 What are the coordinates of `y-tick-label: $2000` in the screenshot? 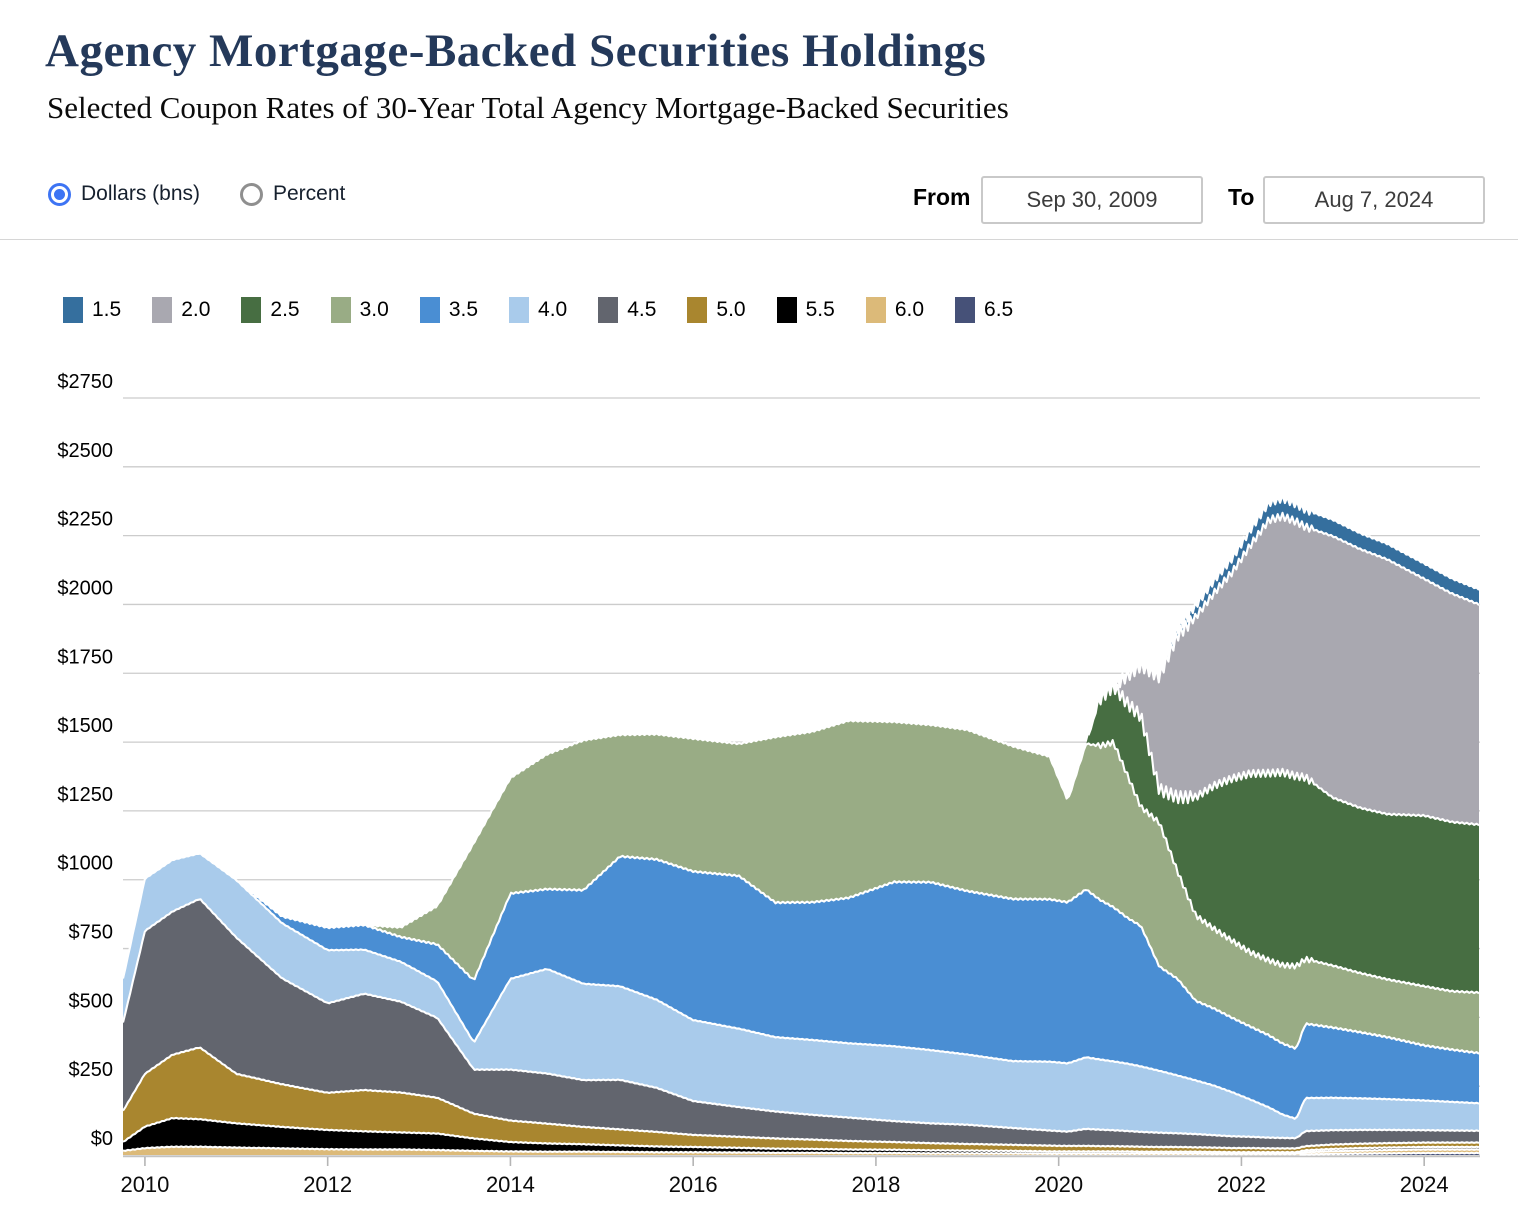 It's located at (85, 588).